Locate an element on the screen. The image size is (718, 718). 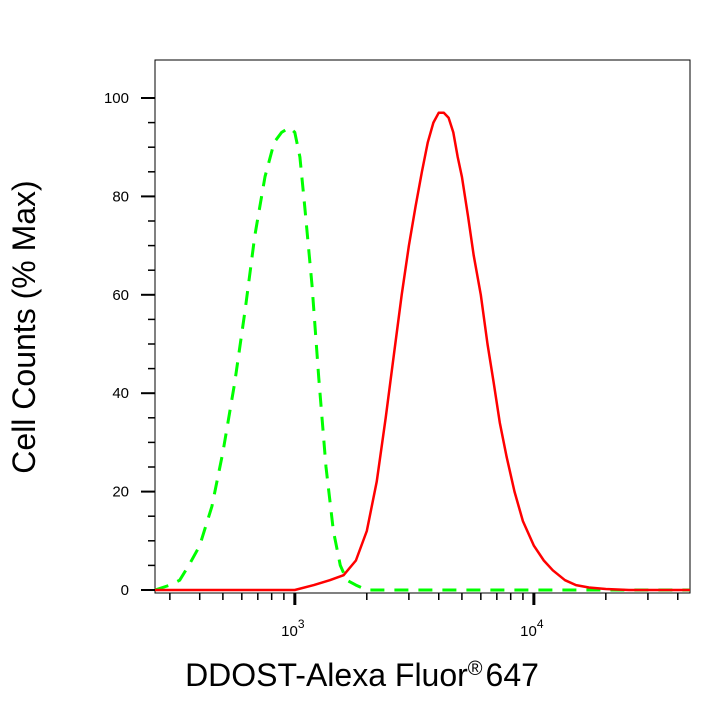
y-tick-label: 60 is located at coordinates (120, 295).